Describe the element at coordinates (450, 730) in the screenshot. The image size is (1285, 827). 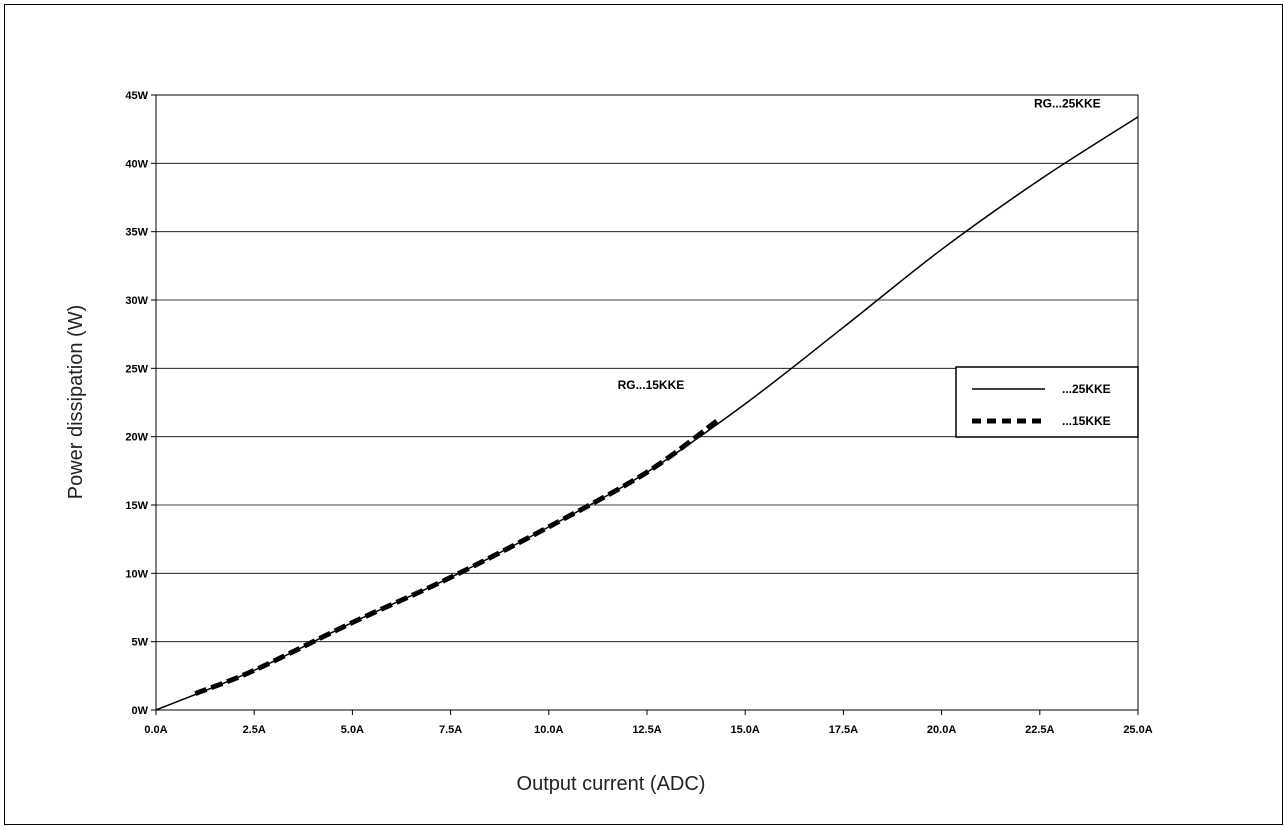
I see `x-tick-label: 7.5A` at that location.